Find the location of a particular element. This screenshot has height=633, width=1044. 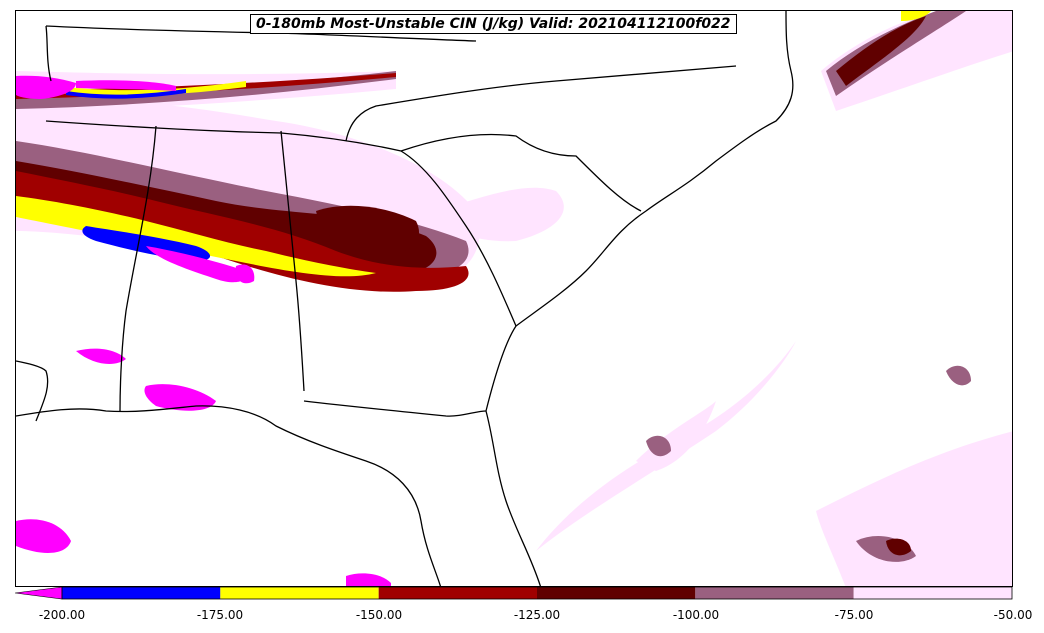

texas-louisiana-line is located at coordinates (32, 391).